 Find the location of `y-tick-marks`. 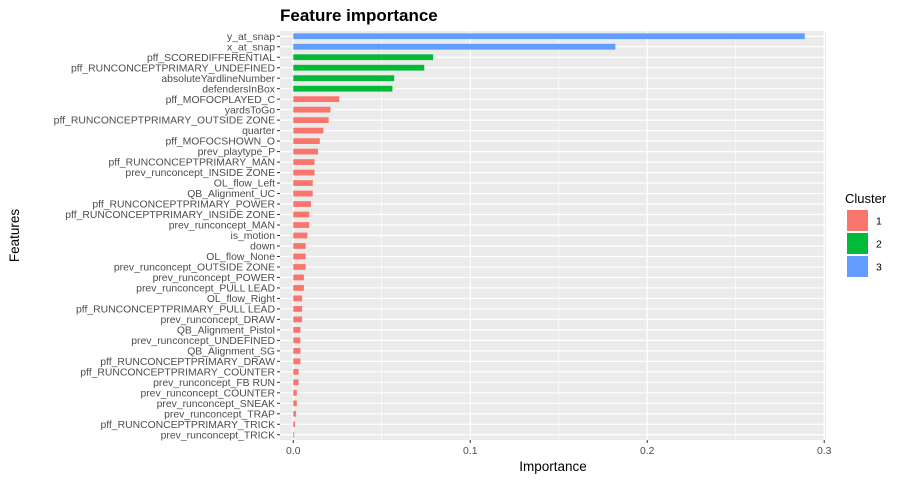

y-tick-marks is located at coordinates (278, 235).